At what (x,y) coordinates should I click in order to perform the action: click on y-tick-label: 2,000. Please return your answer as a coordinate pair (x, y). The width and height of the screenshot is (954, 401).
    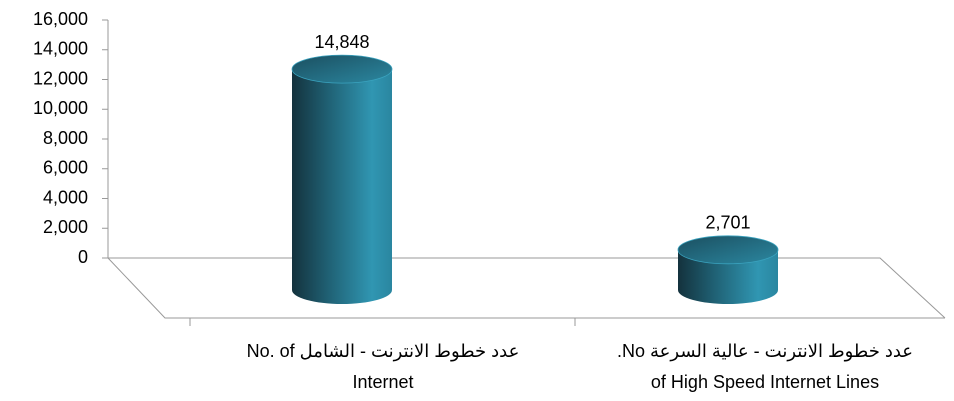
    Looking at the image, I should click on (65, 227).